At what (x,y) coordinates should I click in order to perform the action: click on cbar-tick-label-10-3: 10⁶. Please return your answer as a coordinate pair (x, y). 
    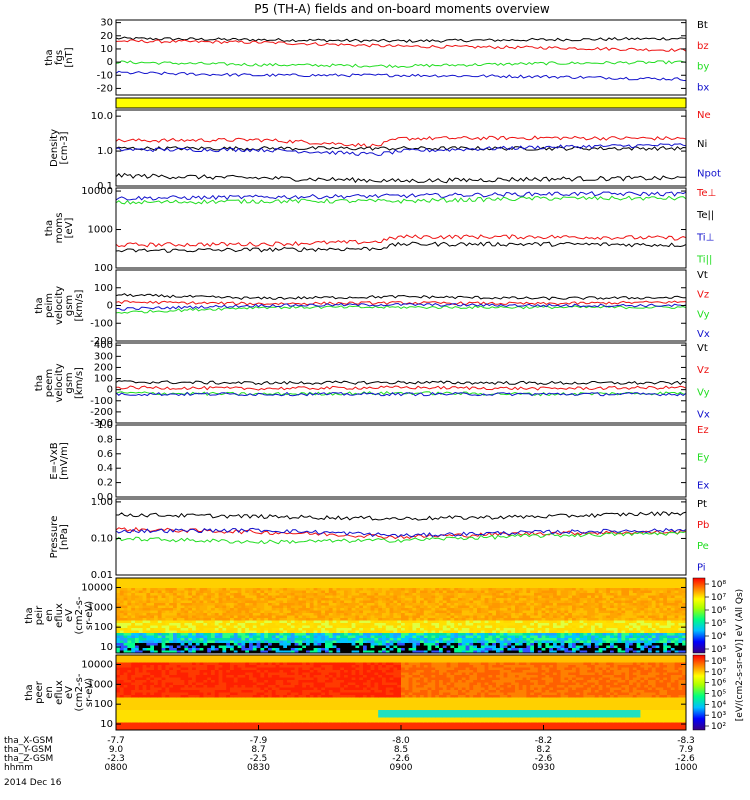
    Looking at the image, I should click on (718, 684).